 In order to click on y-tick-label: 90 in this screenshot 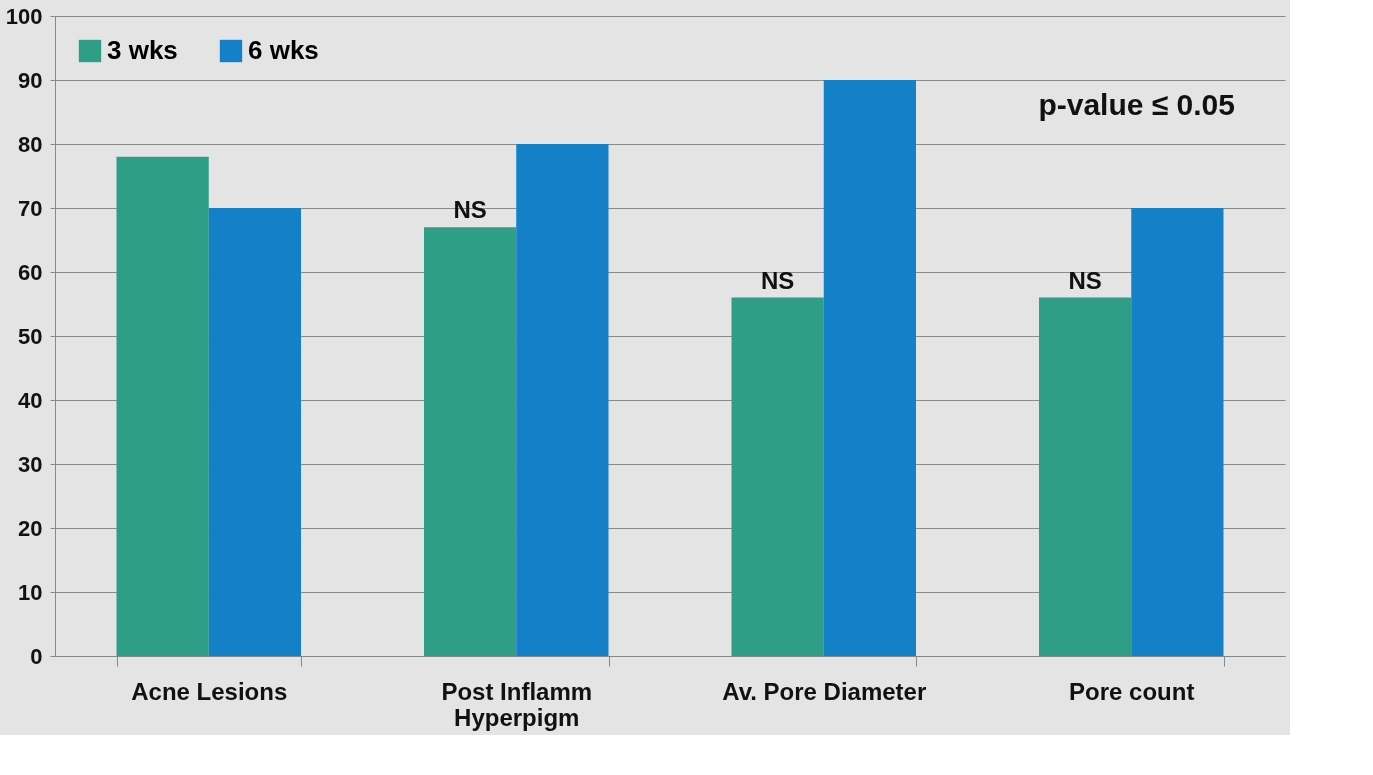, I will do `click(30, 80)`.